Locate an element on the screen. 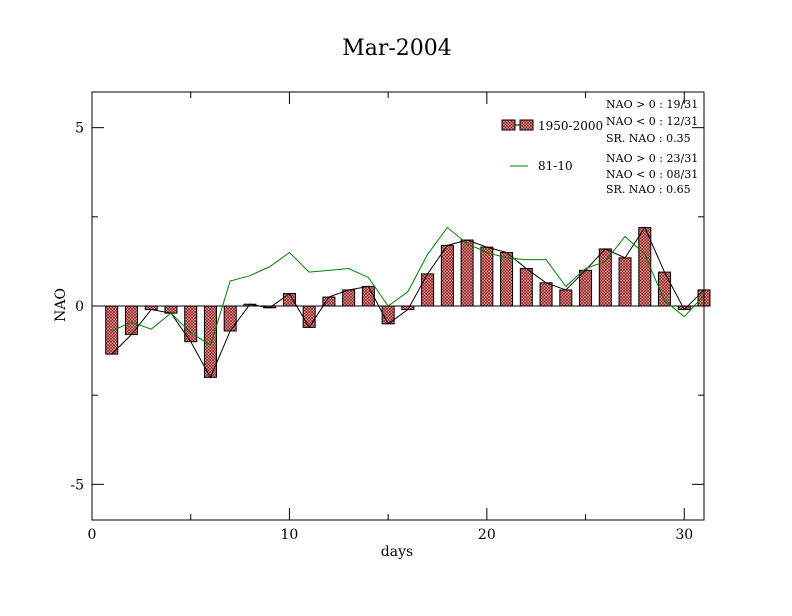 This screenshot has height=616, width=792. legend-label-bars: 1950-2000 is located at coordinates (570, 126).